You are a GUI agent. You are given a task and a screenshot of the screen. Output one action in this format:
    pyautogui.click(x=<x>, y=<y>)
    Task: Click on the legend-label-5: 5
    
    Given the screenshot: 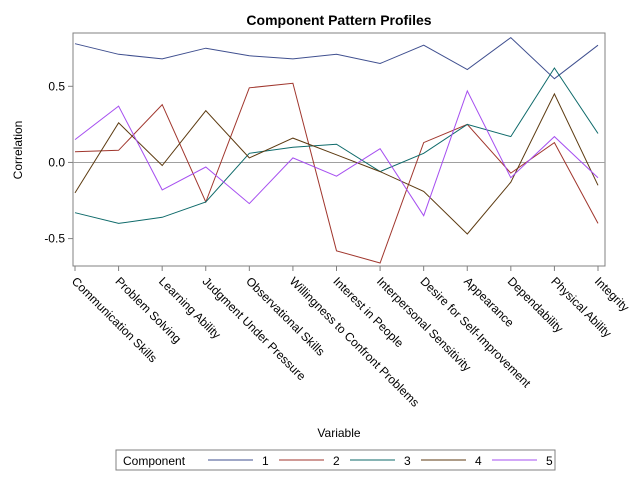 What is the action you would take?
    pyautogui.click(x=549, y=461)
    